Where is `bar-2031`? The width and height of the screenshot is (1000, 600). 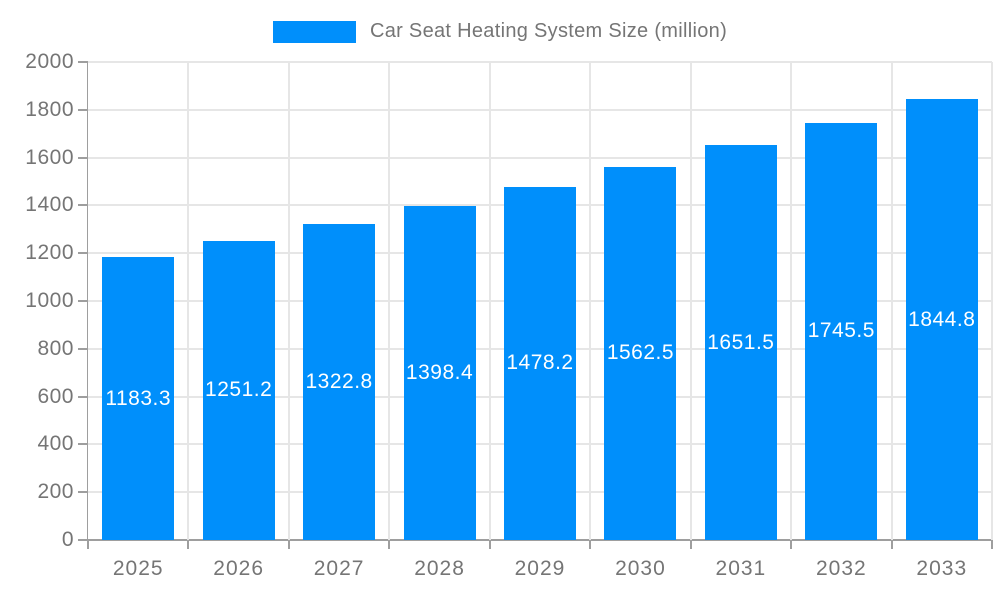
bar-2031 is located at coordinates (740, 342).